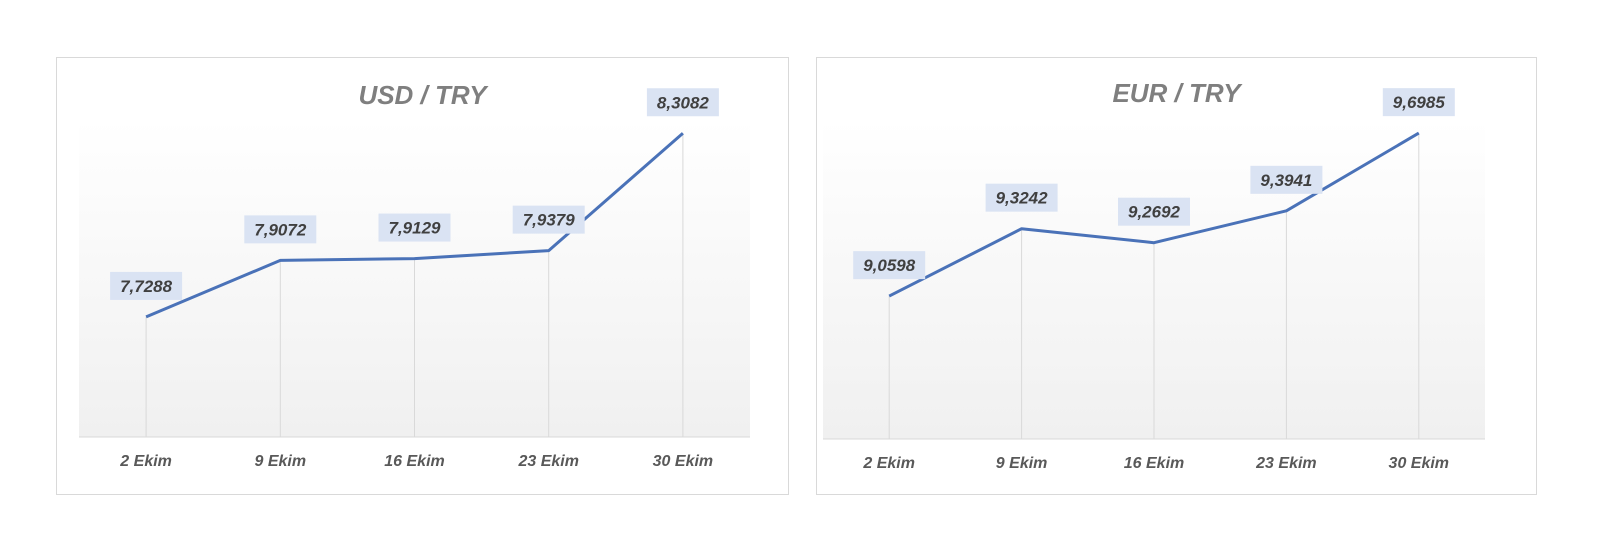 This screenshot has height=553, width=1600. I want to click on data-label: 8,3082, so click(682, 102).